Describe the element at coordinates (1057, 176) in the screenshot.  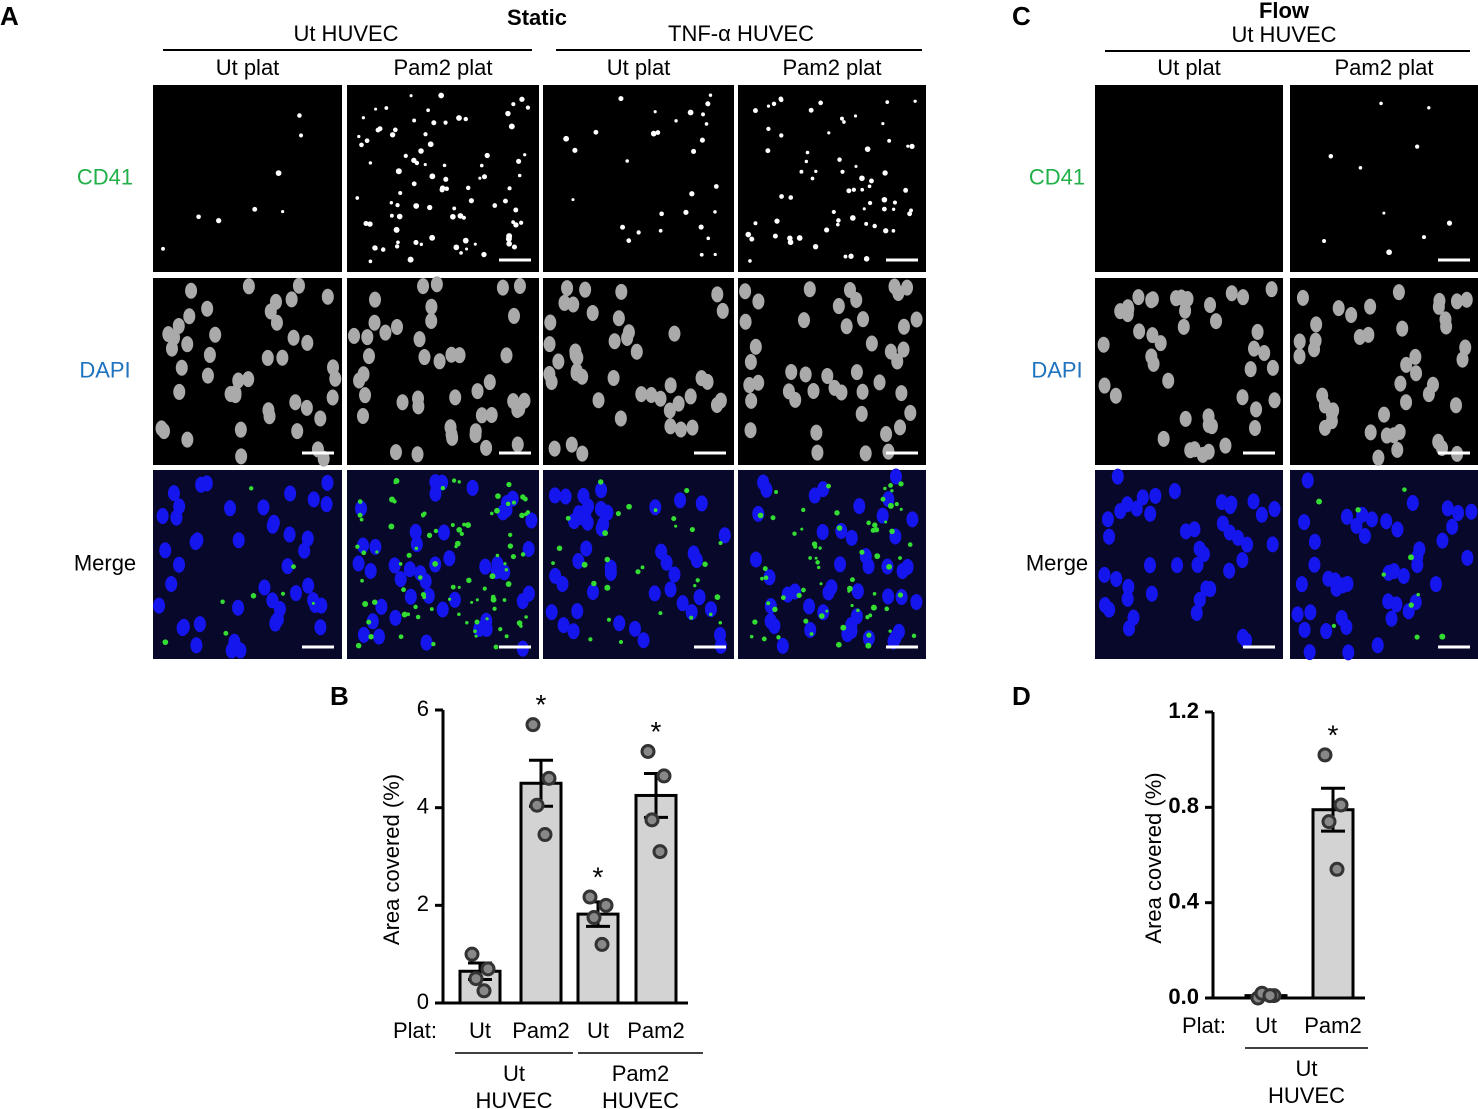
I see `row-label: CD41` at that location.